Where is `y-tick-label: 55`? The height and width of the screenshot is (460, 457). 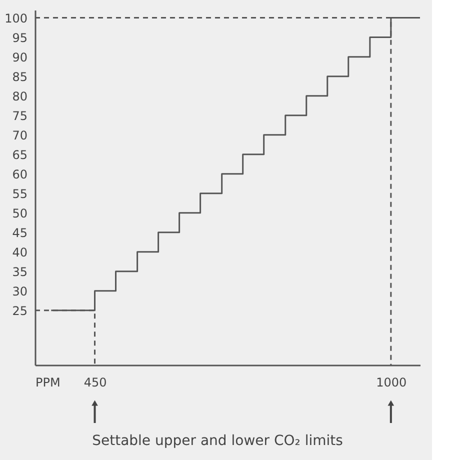
y-tick-label: 55 is located at coordinates (20, 193).